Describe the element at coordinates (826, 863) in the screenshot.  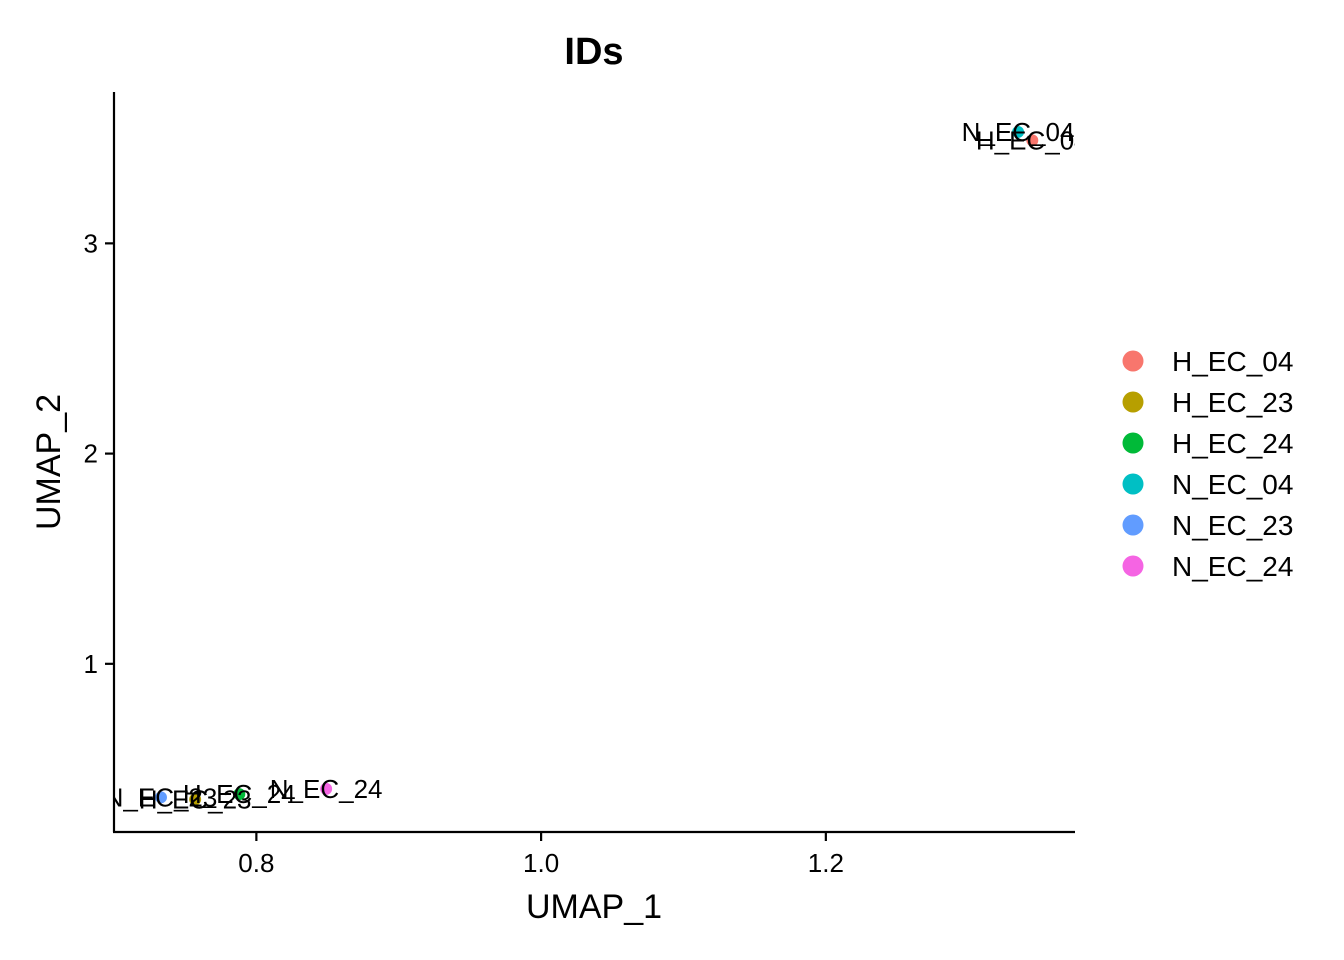
I see `x-tick-label: 1.2` at that location.